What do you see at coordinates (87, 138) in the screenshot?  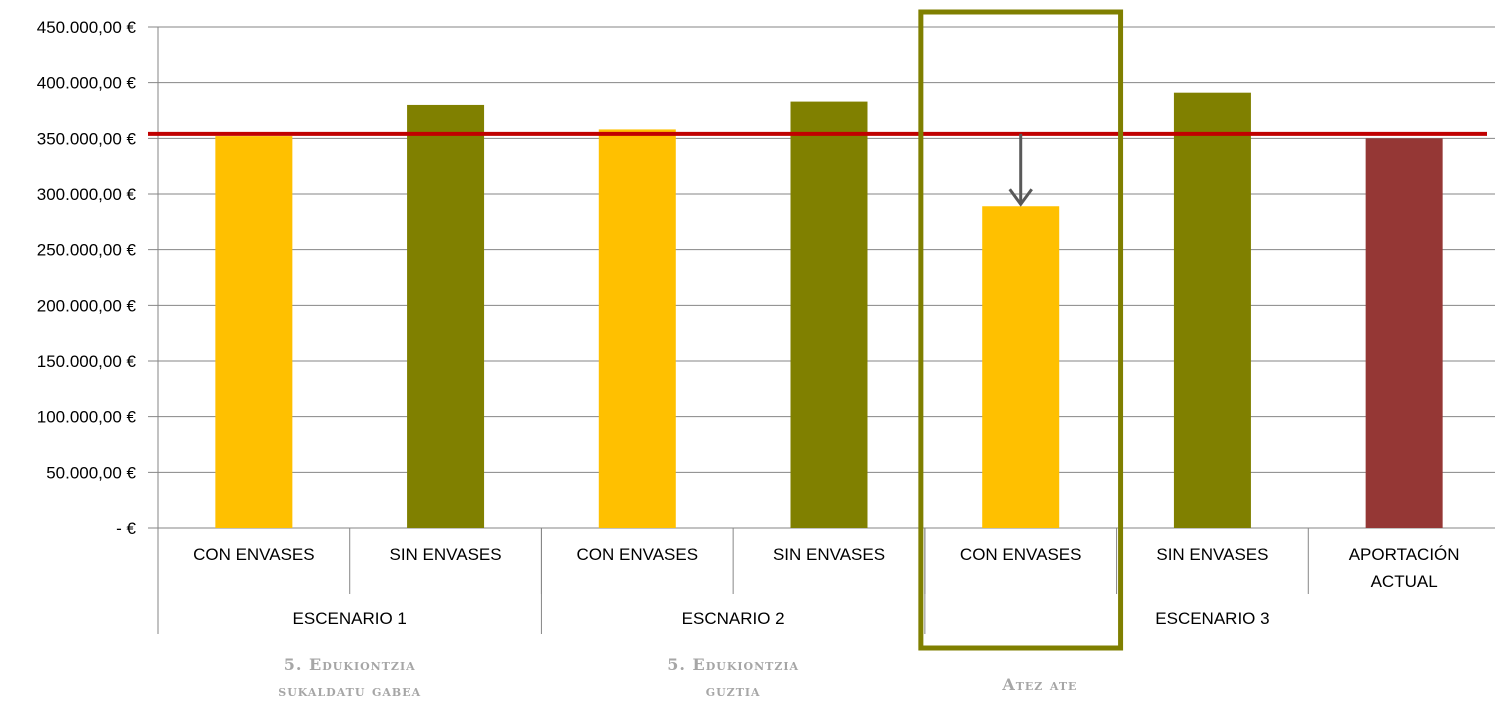 I see `y-tick-label: 350.000,00 €` at bounding box center [87, 138].